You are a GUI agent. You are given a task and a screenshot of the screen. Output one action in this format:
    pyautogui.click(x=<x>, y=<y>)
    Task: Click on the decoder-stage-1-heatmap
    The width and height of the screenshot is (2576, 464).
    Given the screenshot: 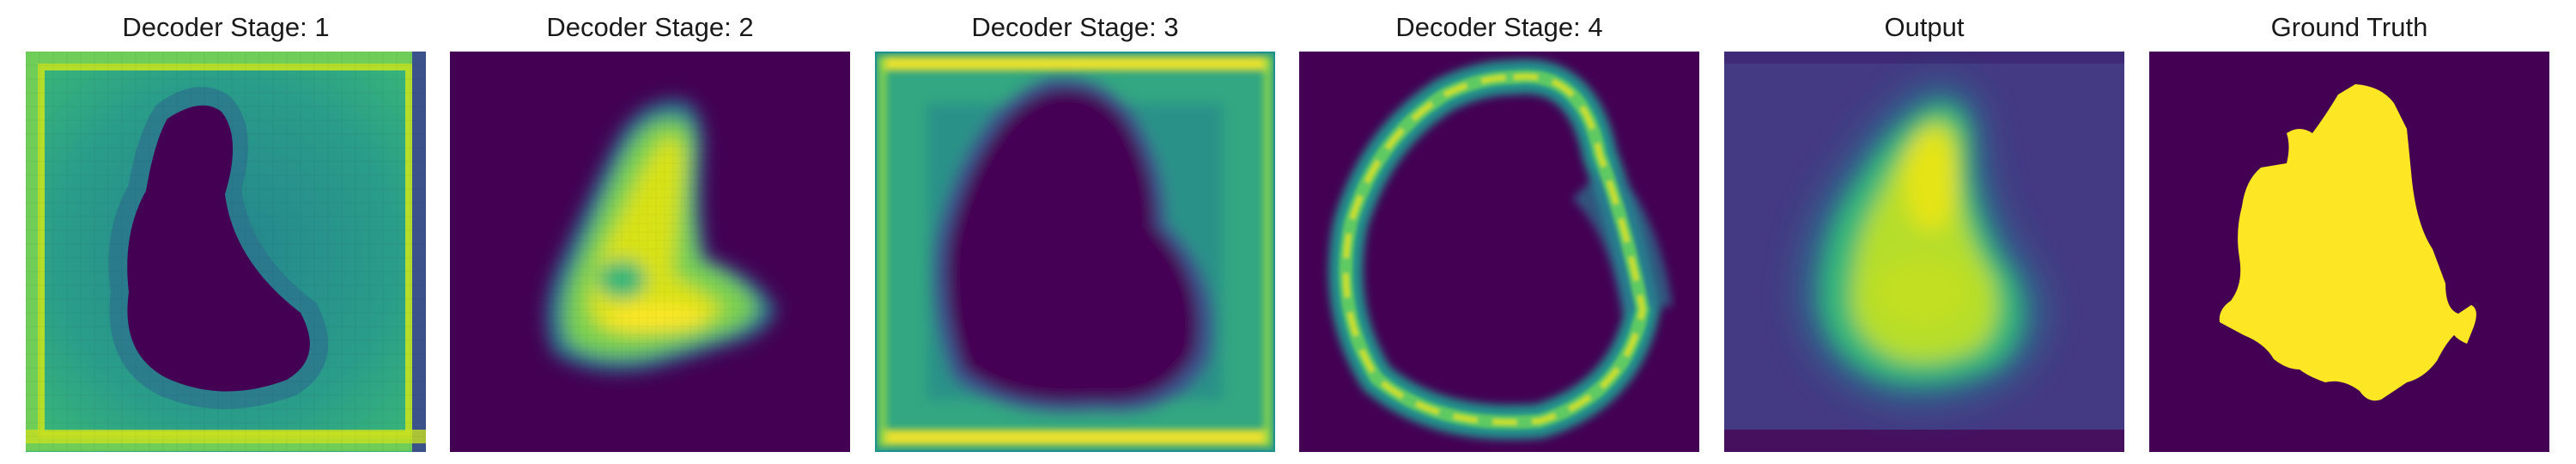 What is the action you would take?
    pyautogui.click(x=226, y=252)
    